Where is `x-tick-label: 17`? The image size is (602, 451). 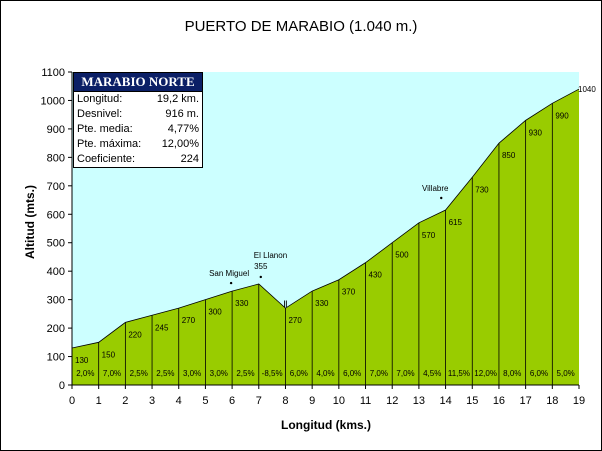
x-tick-label: 17 is located at coordinates (526, 401).